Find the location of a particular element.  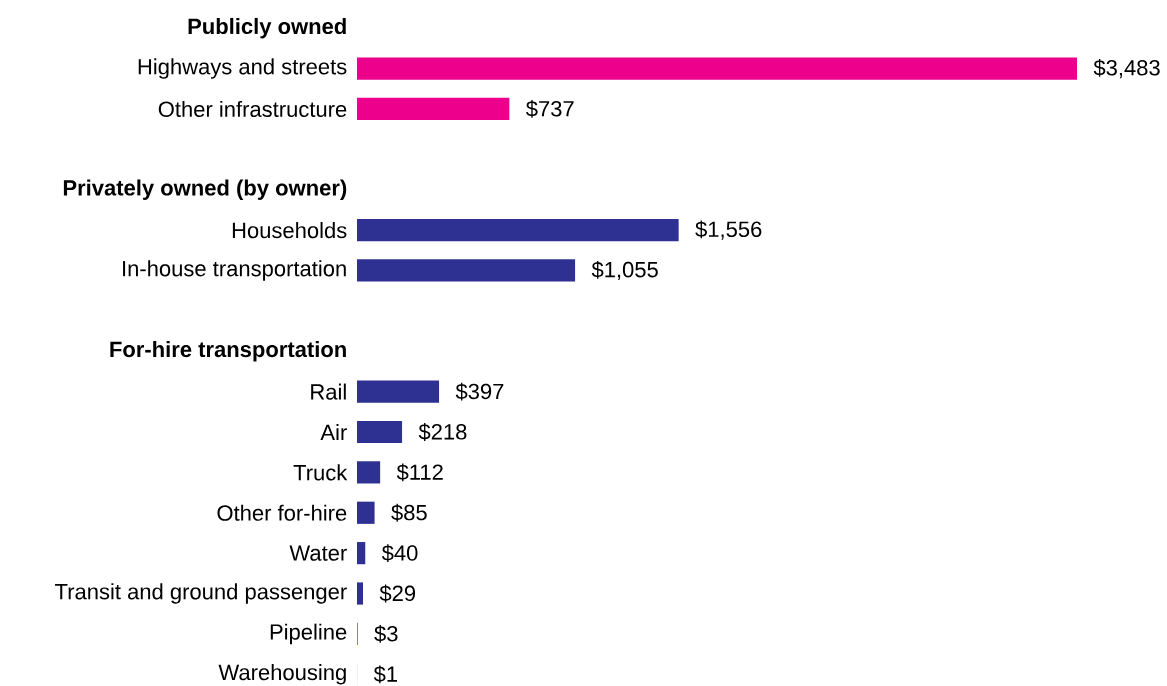

y-tick-label: Rail is located at coordinates (328, 391).